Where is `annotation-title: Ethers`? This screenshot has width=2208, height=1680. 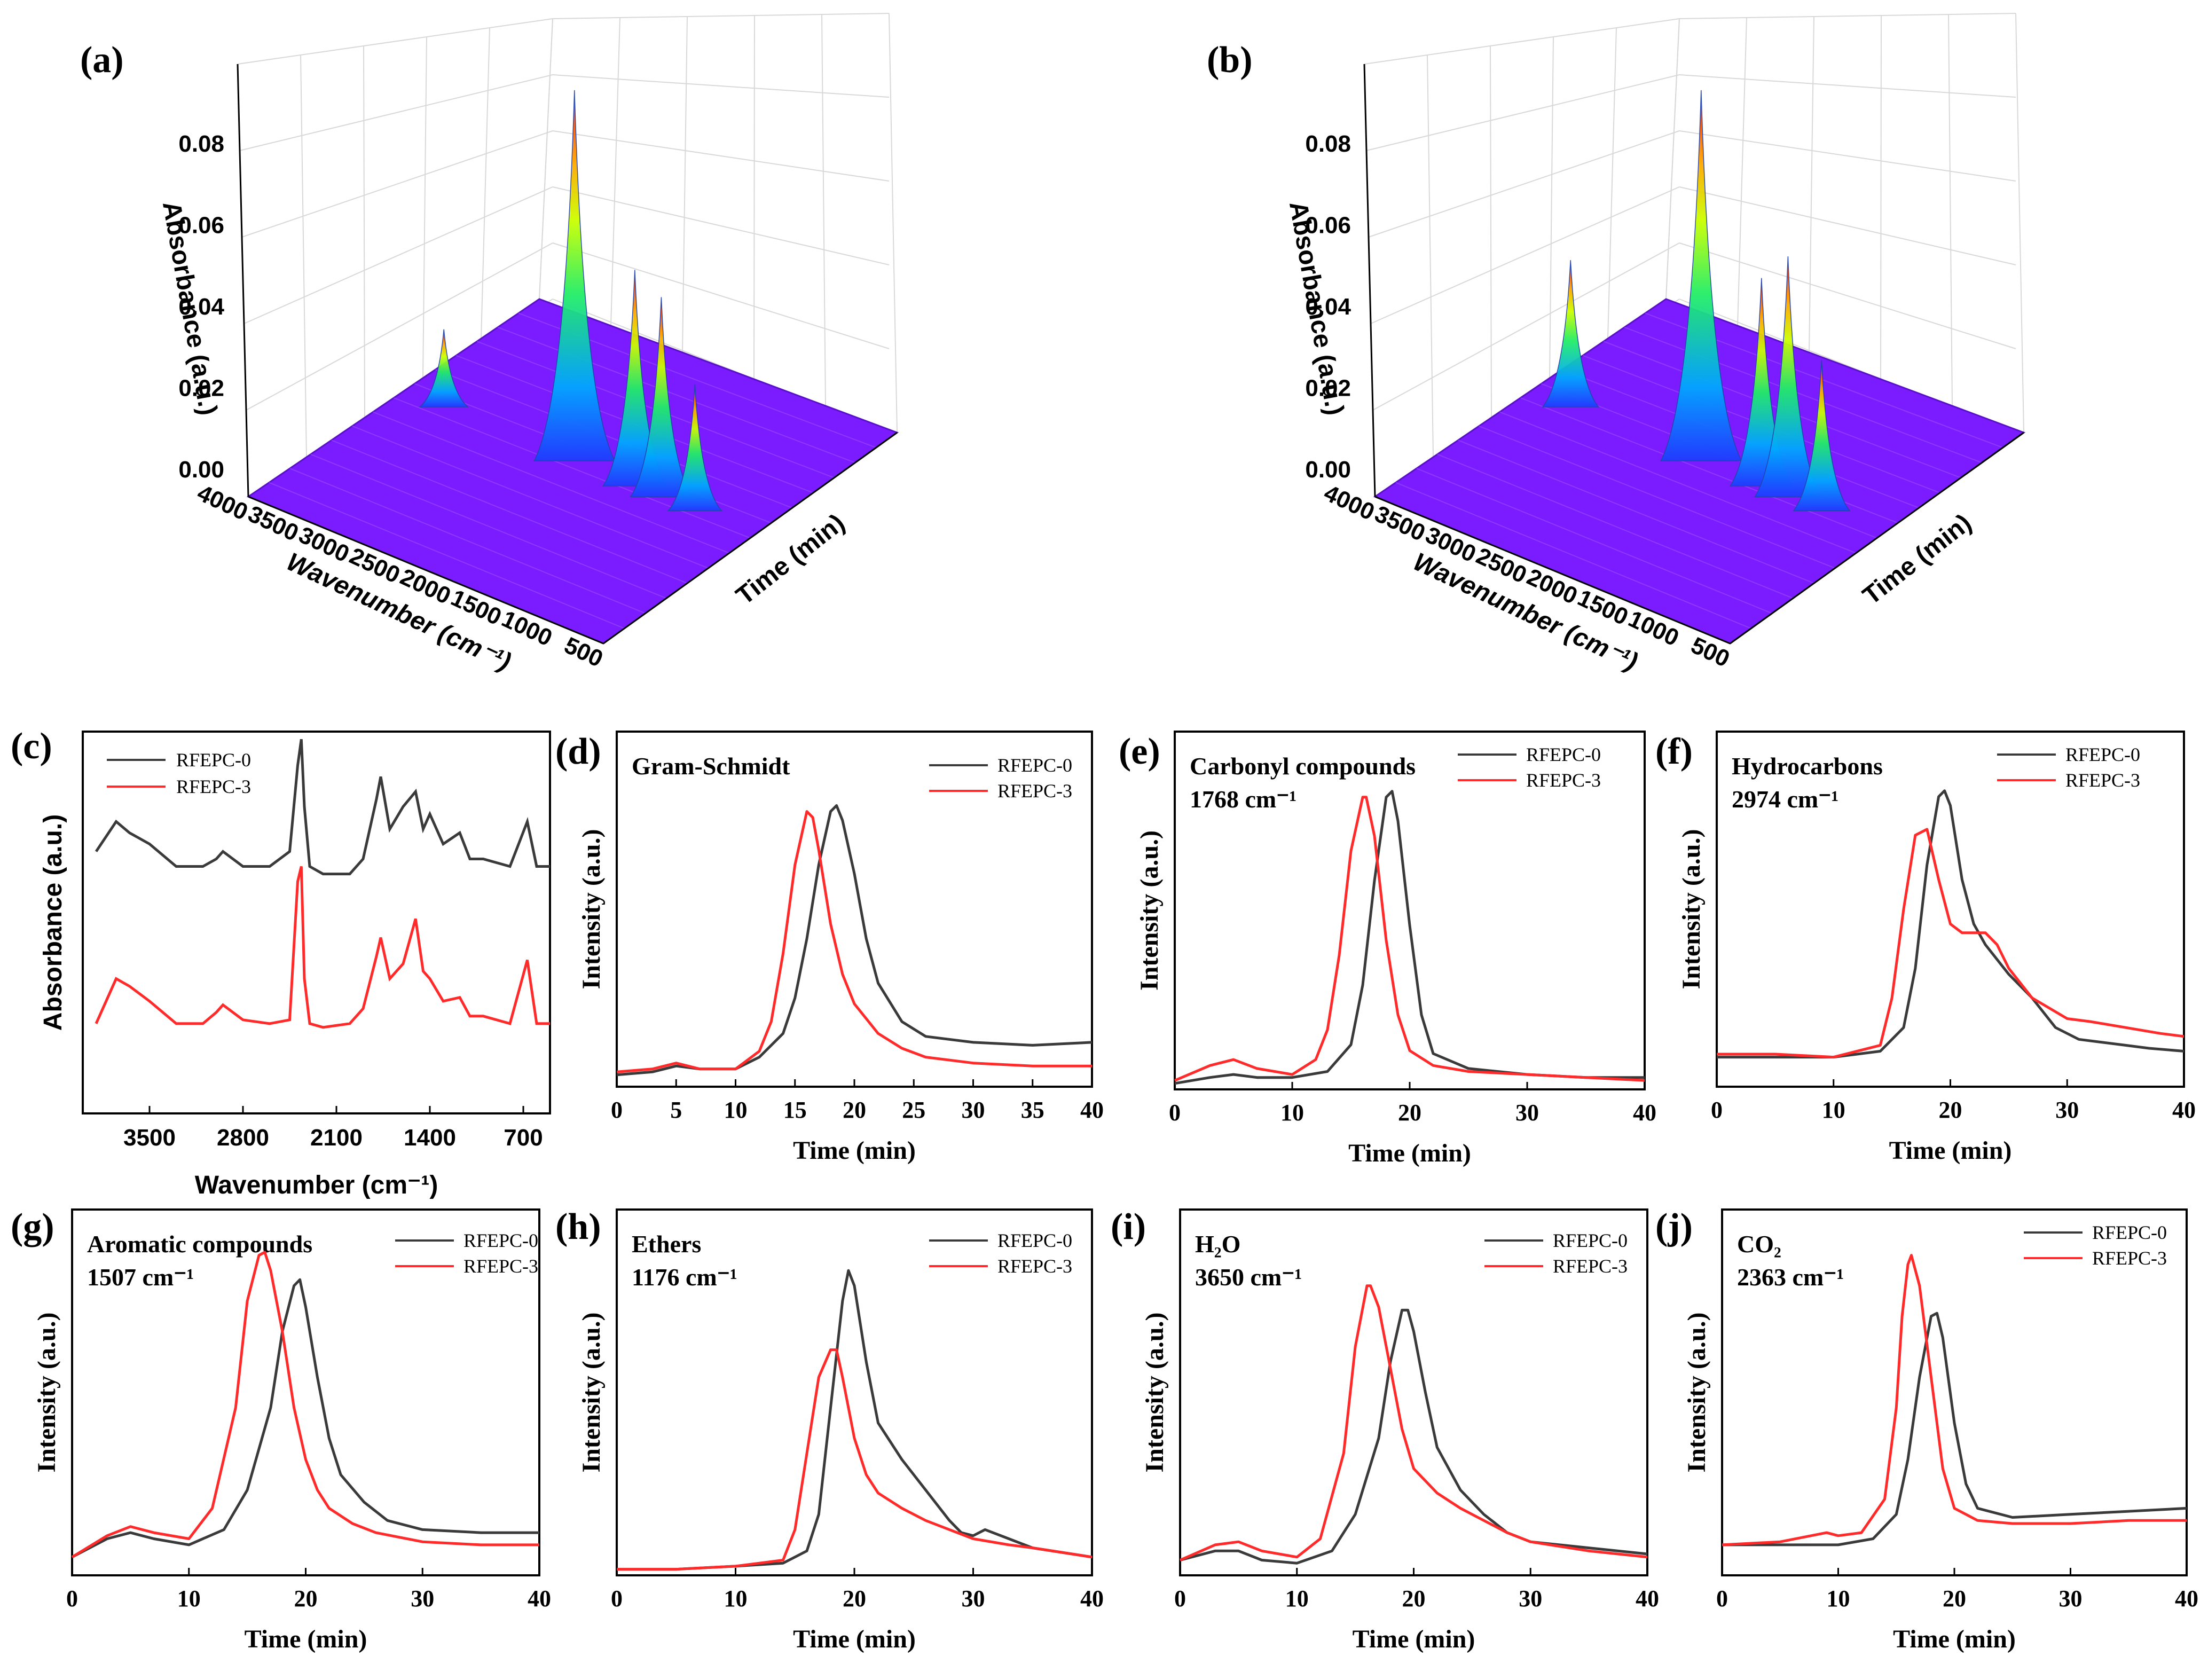
annotation-title: Ethers is located at coordinates (666, 1244).